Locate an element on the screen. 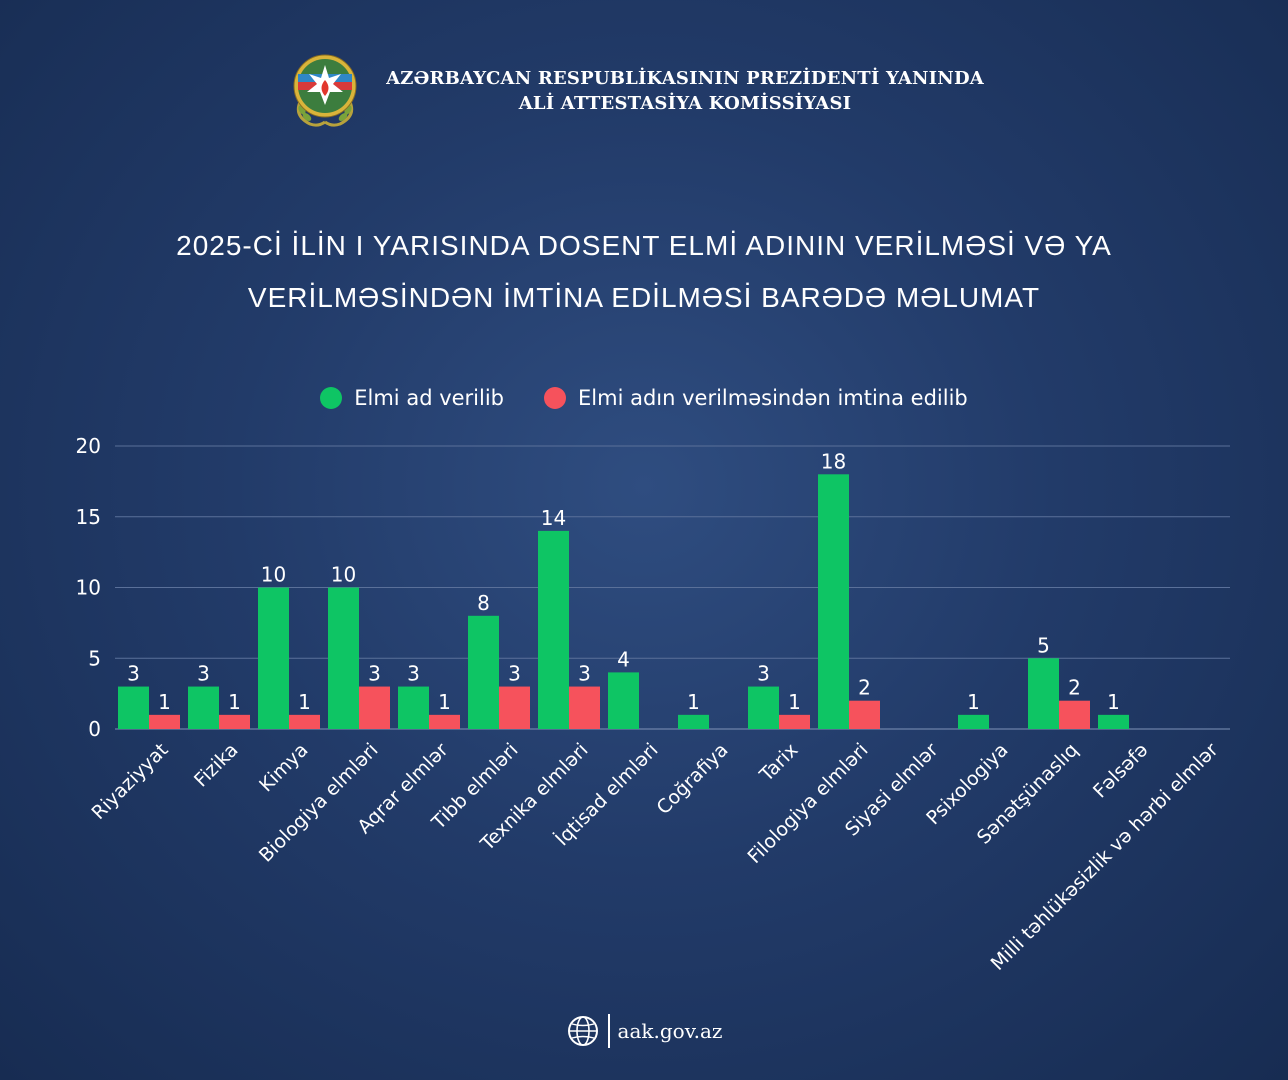 The width and height of the screenshot is (1288, 1080). data-label: 14 is located at coordinates (553, 518).